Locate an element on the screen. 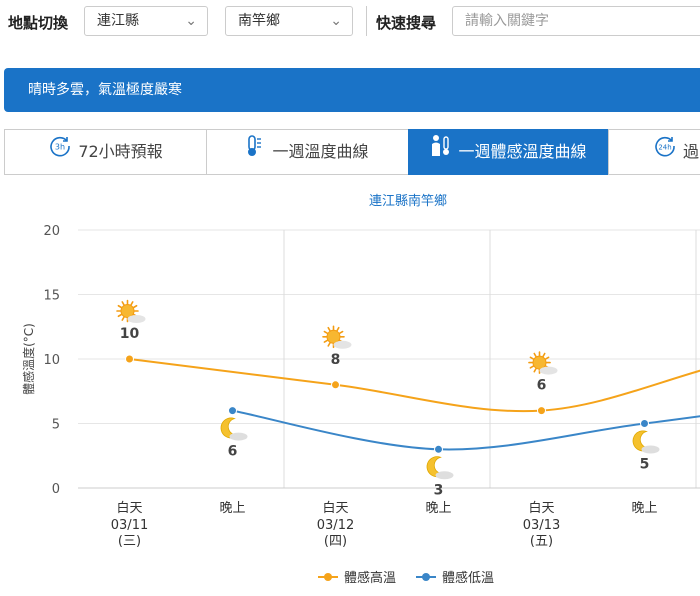 The image size is (700, 596). y-tick-label: 0 is located at coordinates (56, 489).